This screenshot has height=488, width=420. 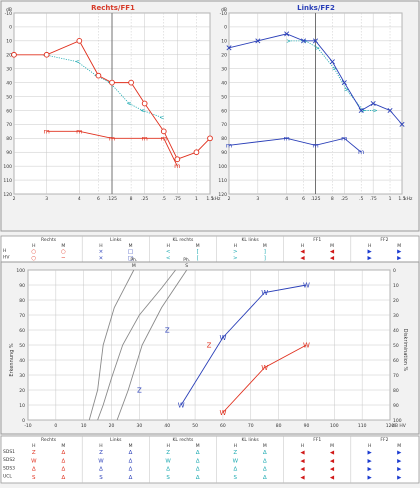 I want to click on audiogram-left-y-tick: 40, so click(x=224, y=83).